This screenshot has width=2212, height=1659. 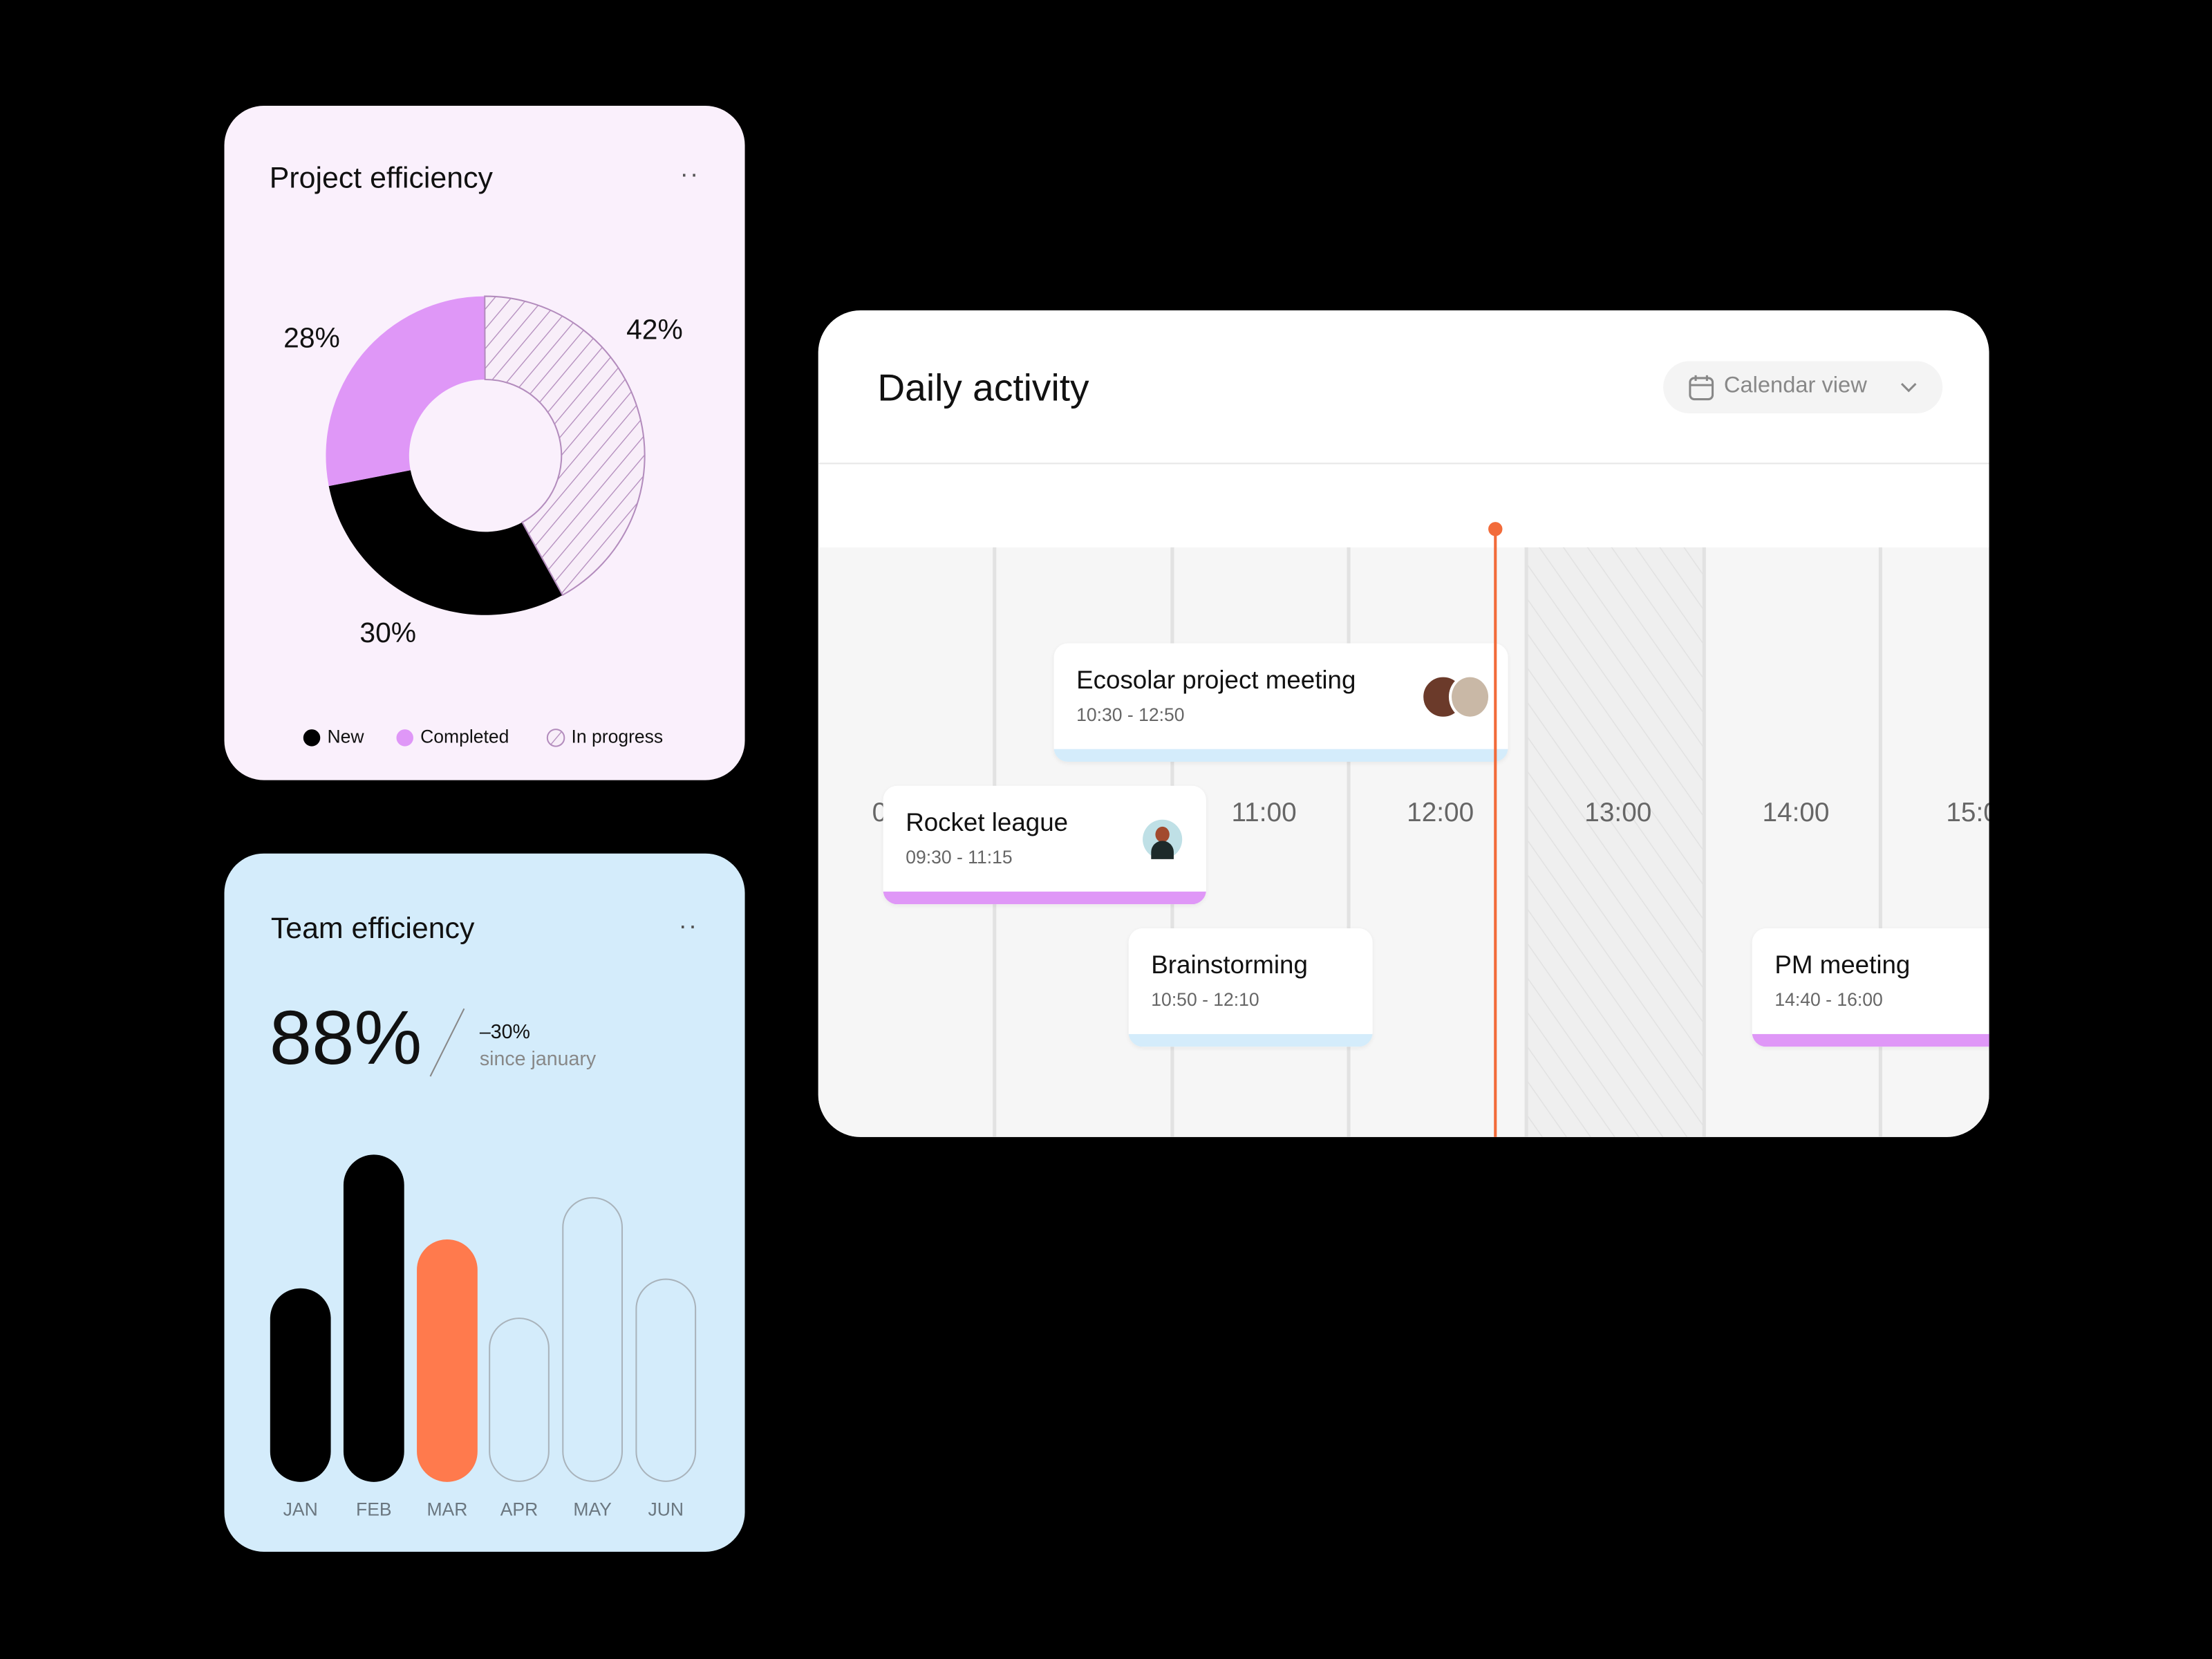 I want to click on x-tick-label: MAR, so click(x=447, y=1509).